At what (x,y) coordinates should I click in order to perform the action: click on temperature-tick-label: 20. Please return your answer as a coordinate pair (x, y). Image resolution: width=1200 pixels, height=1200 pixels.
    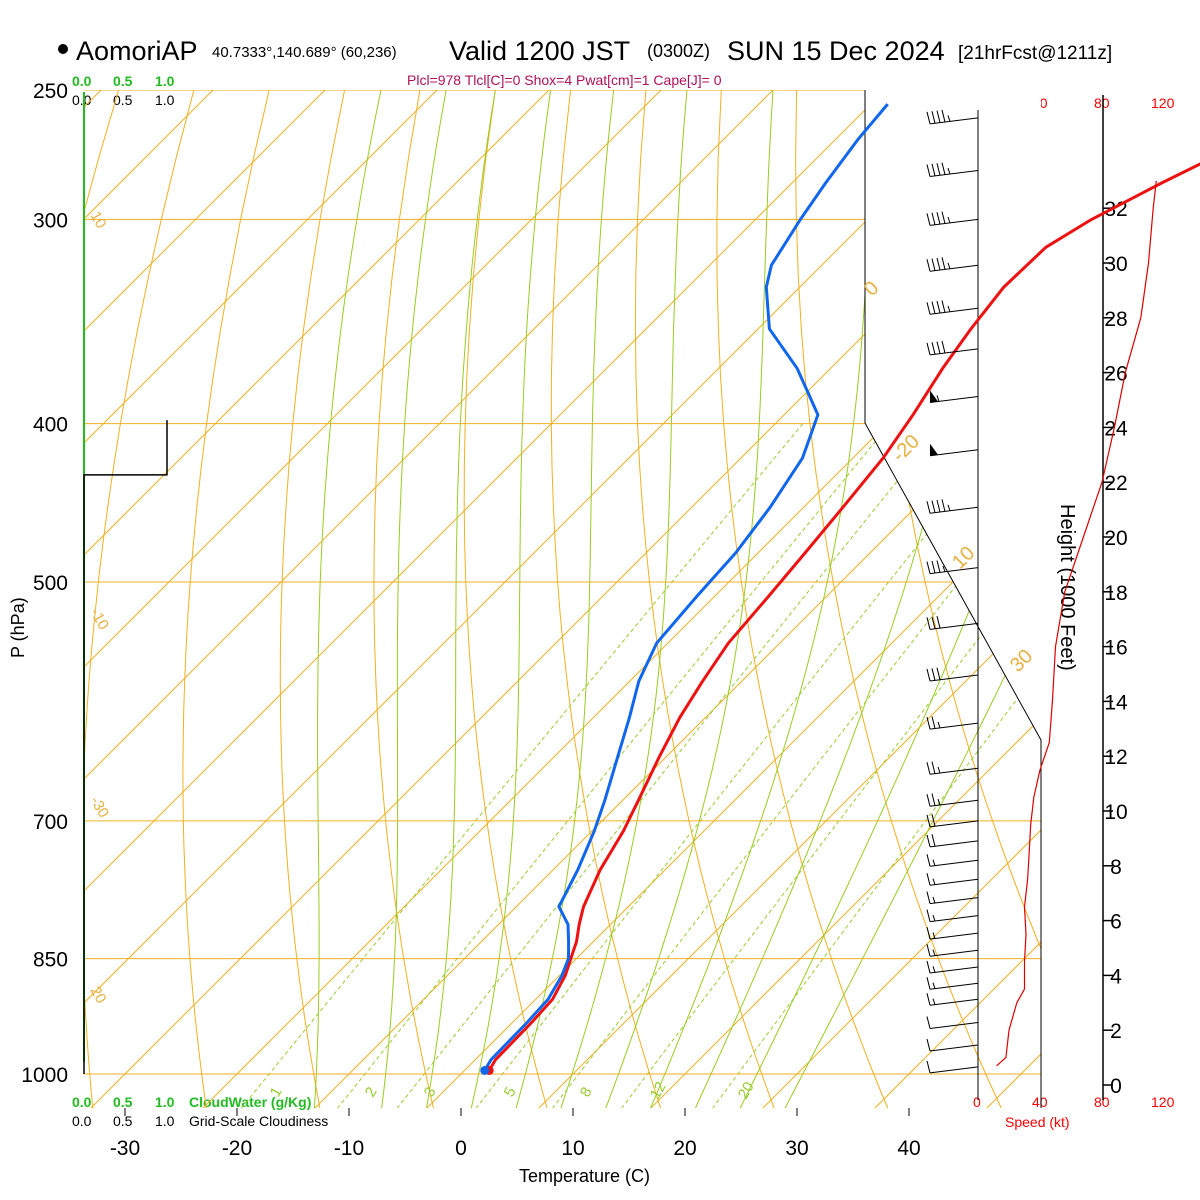
    Looking at the image, I should click on (684, 1148).